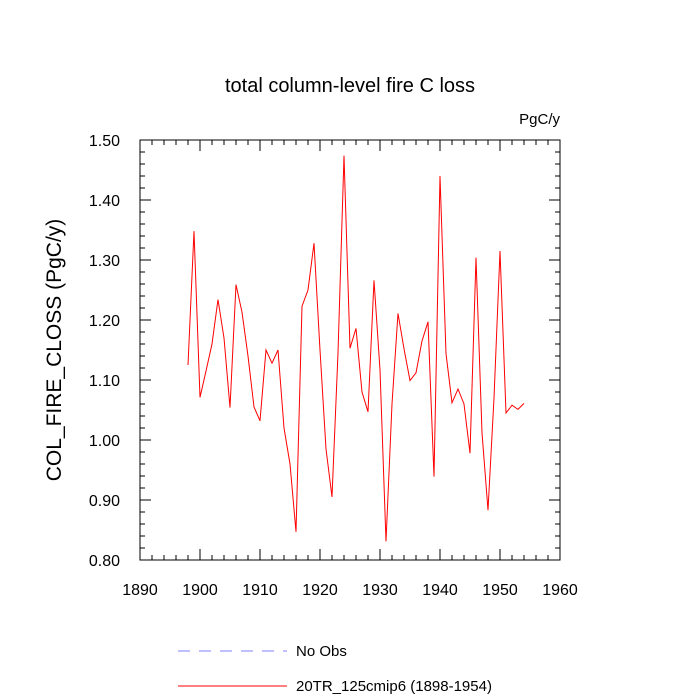 The image size is (700, 700). Describe the element at coordinates (260, 590) in the screenshot. I see `x-tick-label: 1910` at that location.